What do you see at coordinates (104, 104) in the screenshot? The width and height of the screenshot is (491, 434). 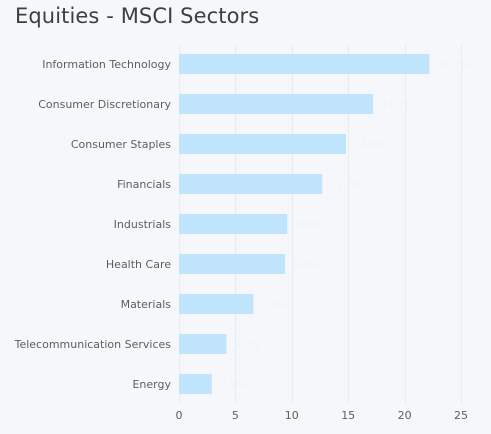 I see `category-label: Consumer Discretionary` at bounding box center [104, 104].